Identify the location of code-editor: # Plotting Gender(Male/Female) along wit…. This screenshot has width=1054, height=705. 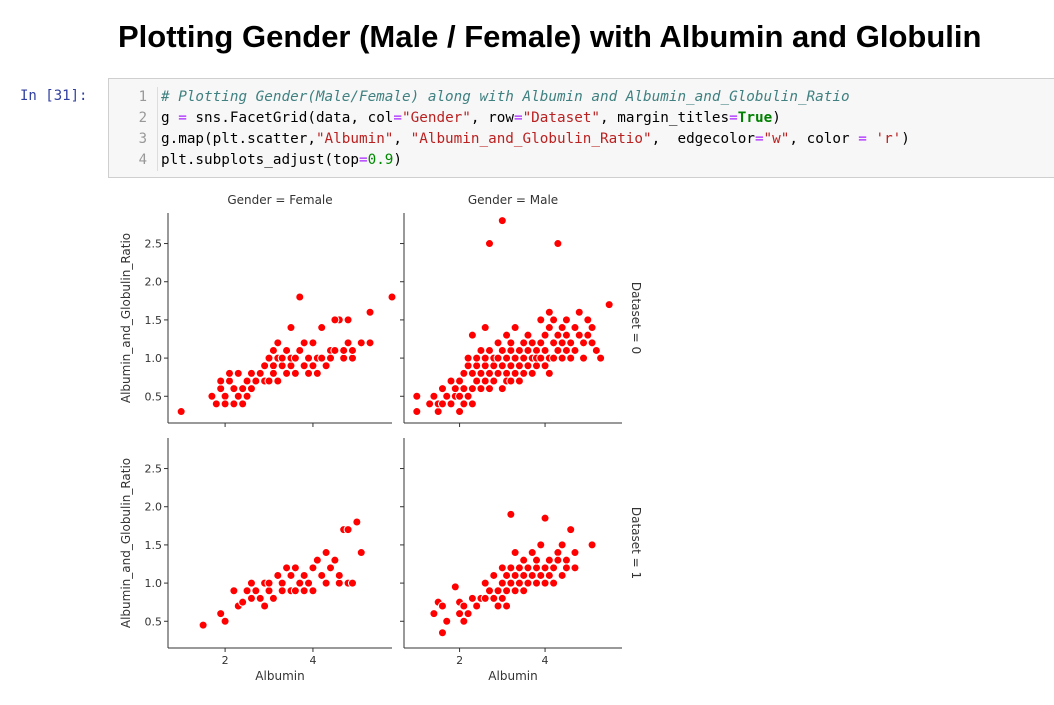
(533, 129).